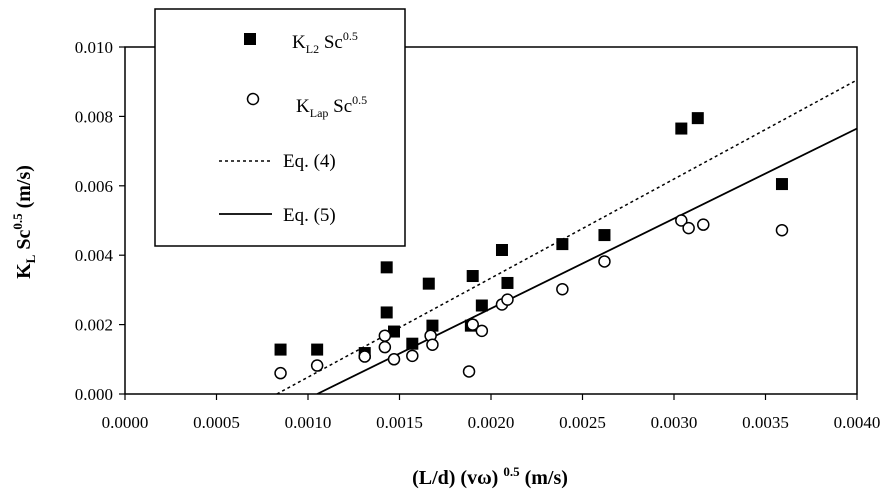 The height and width of the screenshot is (494, 890). Describe the element at coordinates (674, 422) in the screenshot. I see `x-tick-label: 0.0030` at that location.